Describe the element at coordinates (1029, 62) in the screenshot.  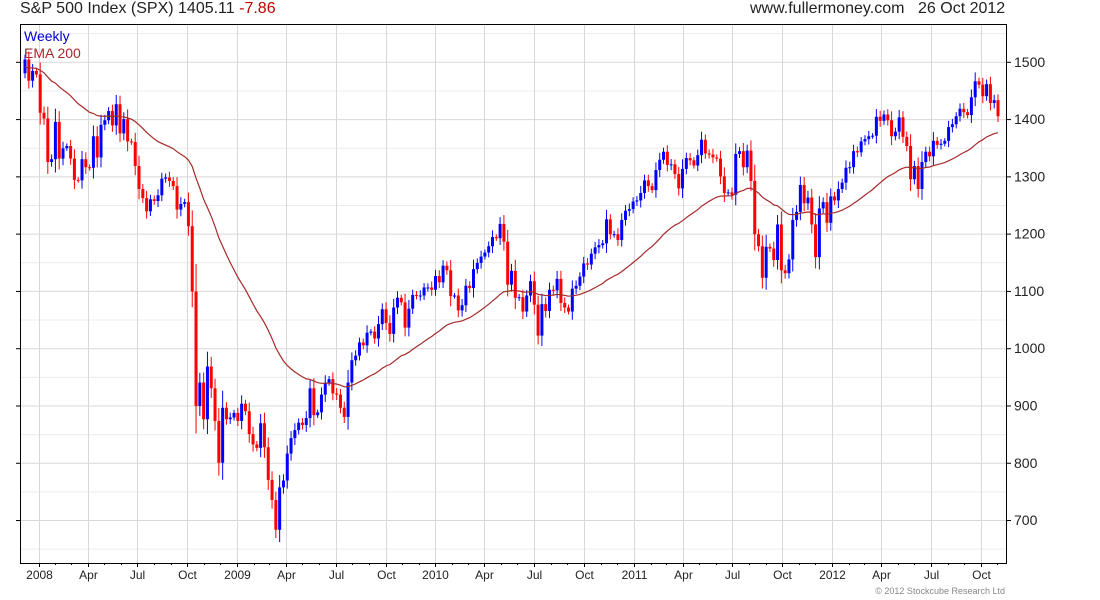
I see `y-tick-label: 1500` at that location.